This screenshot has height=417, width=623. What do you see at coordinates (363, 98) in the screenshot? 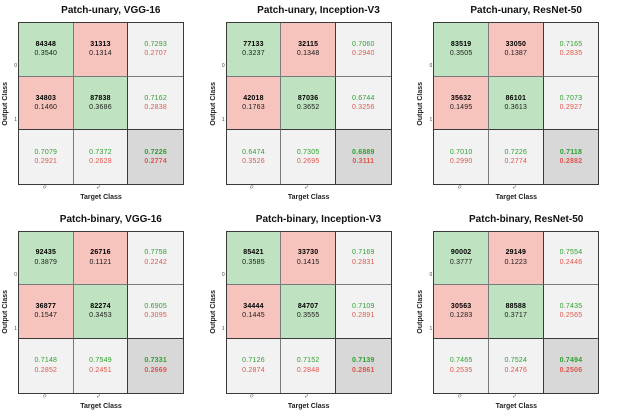
I see `cell-value: 0.6744` at bounding box center [363, 98].